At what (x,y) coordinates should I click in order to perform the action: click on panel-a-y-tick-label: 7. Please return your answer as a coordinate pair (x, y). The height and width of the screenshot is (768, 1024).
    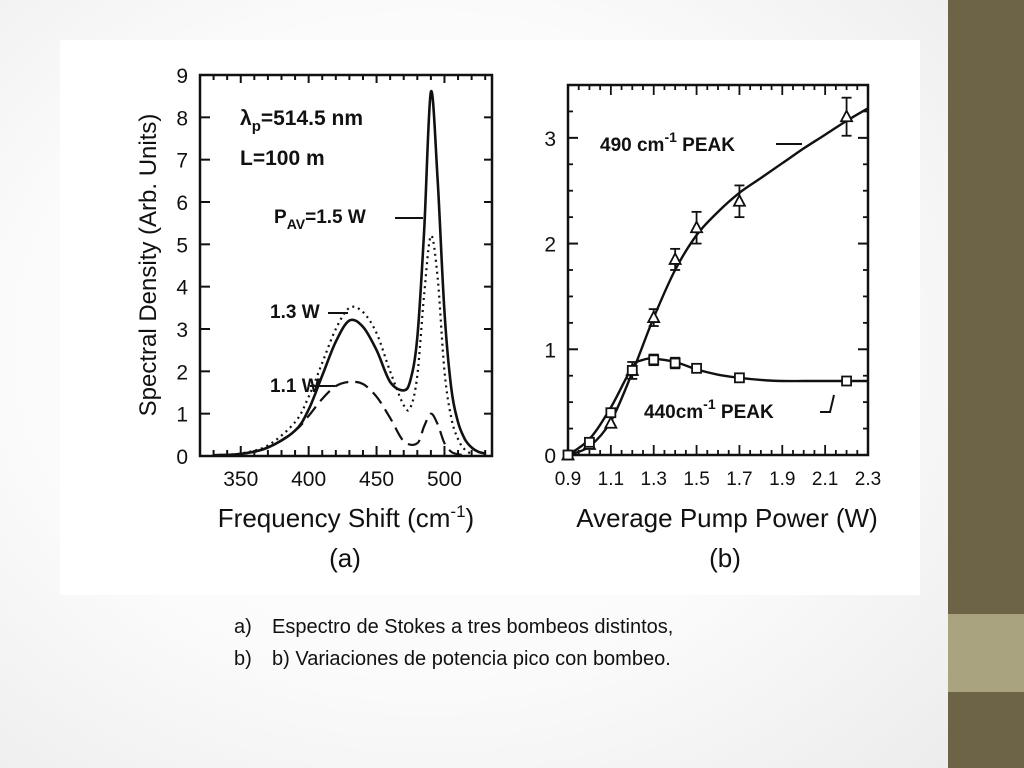
    Looking at the image, I should click on (182, 161).